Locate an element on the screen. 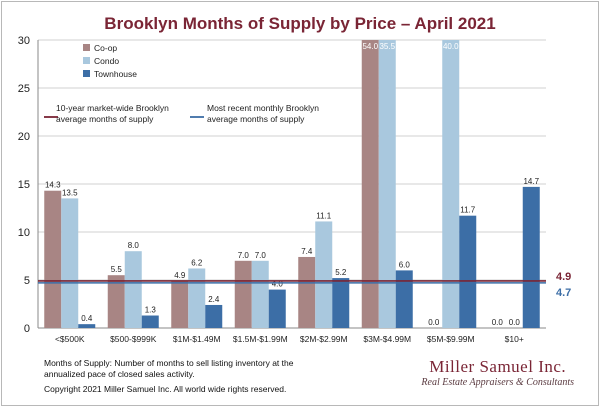 This screenshot has width=600, height=407. x-tick-label: $10+ is located at coordinates (514, 339).